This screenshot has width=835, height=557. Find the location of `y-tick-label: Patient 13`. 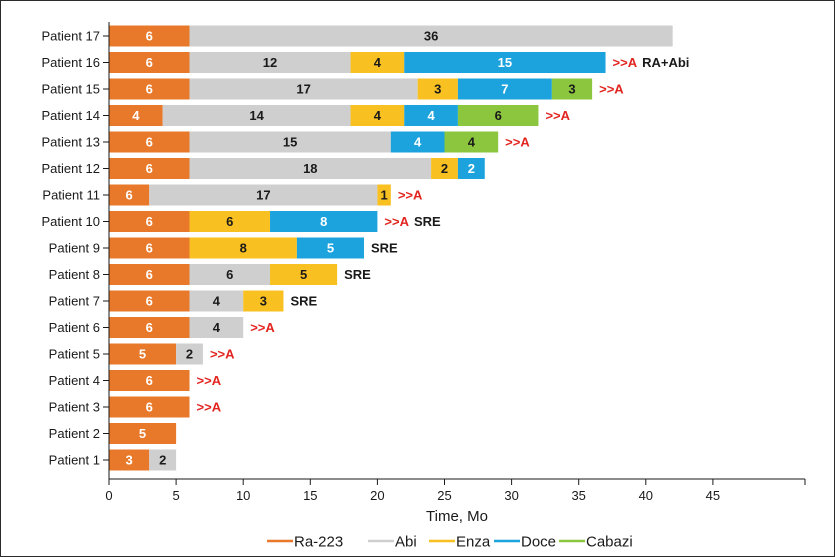

y-tick-label: Patient 13 is located at coordinates (70, 142).